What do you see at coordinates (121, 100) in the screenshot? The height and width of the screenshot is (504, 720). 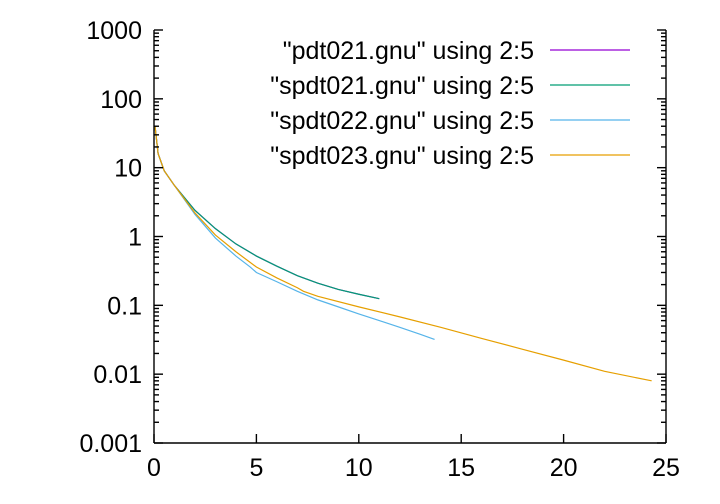 I see `y-tick-label: 100` at bounding box center [121, 100].